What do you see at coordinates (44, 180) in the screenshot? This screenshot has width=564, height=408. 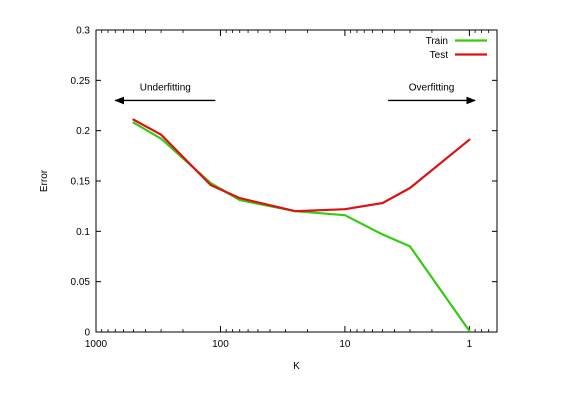 I see `y-axis-title: Error` at bounding box center [44, 180].